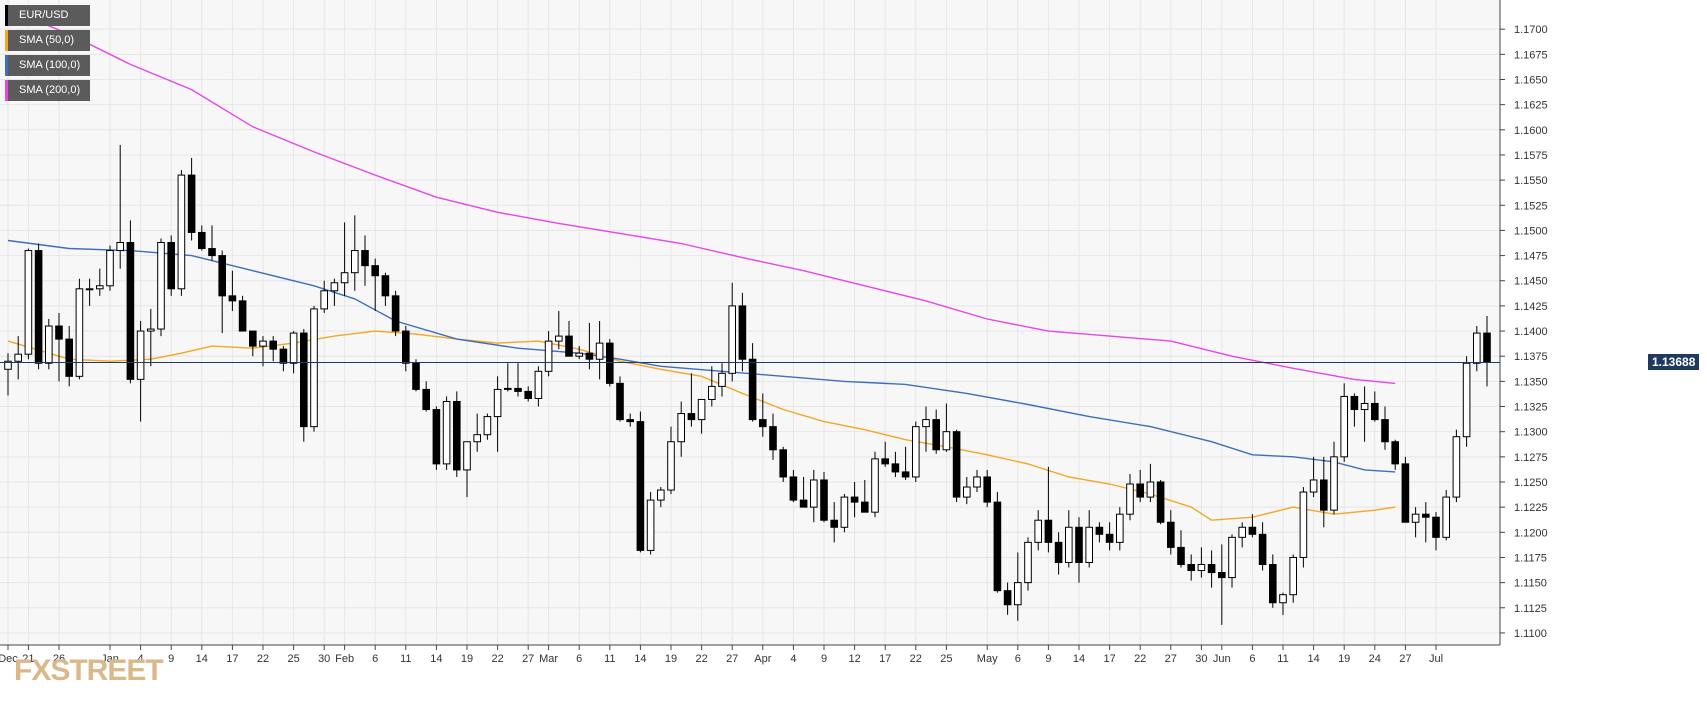 Image resolution: width=1707 pixels, height=728 pixels. Describe the element at coordinates (1531, 458) in the screenshot. I see `y-tick-label: 1.1275` at that location.